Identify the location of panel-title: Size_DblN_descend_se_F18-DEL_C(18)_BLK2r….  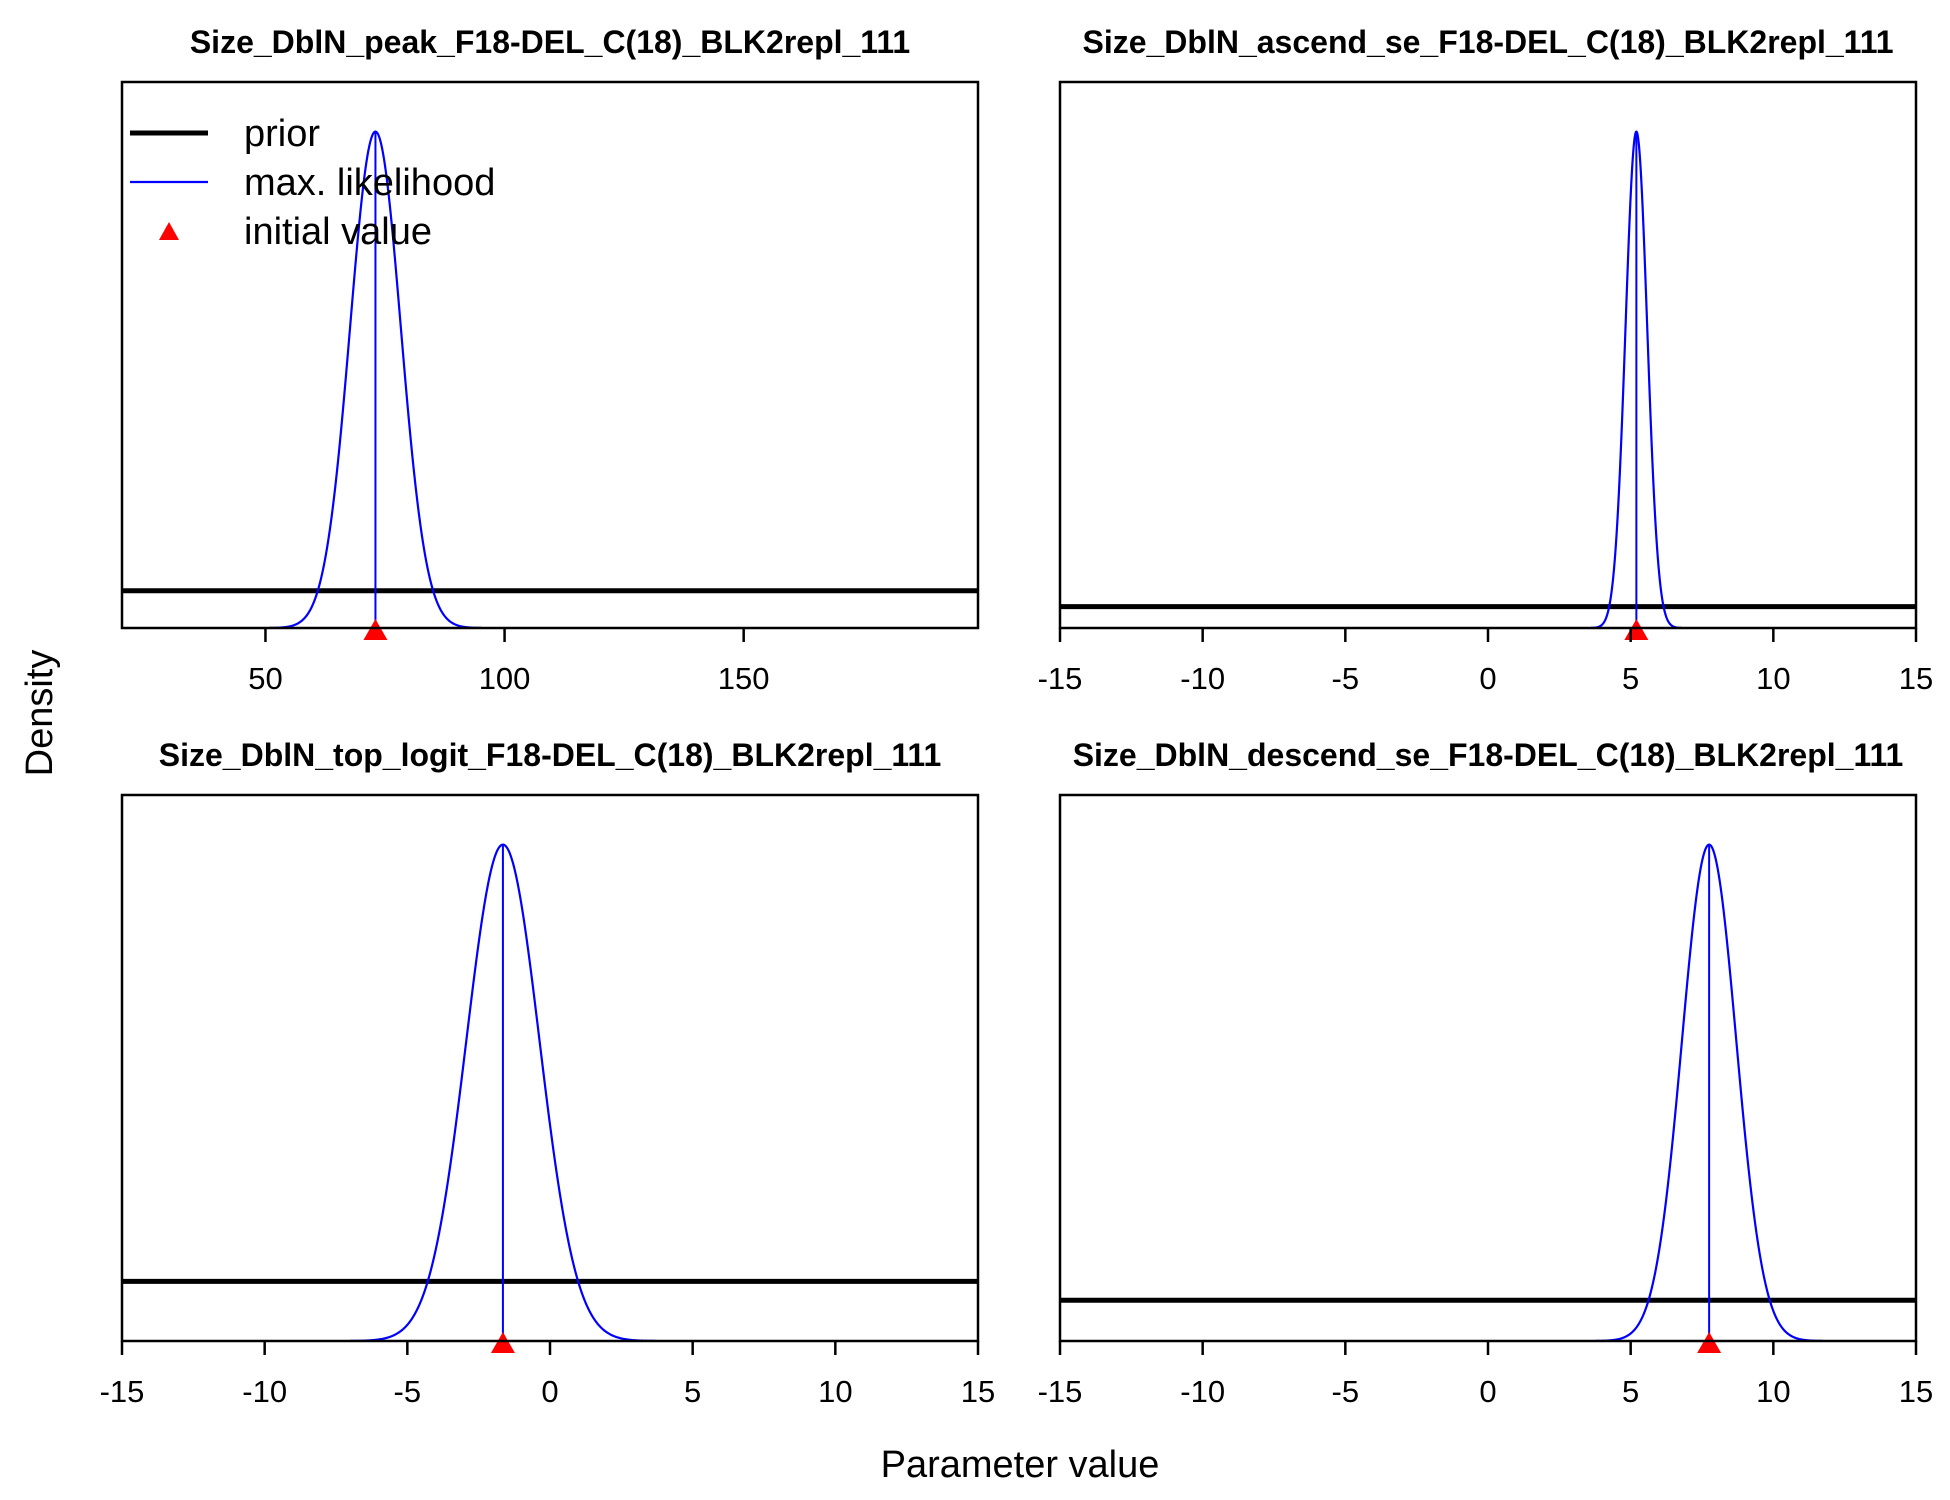
(1488, 755).